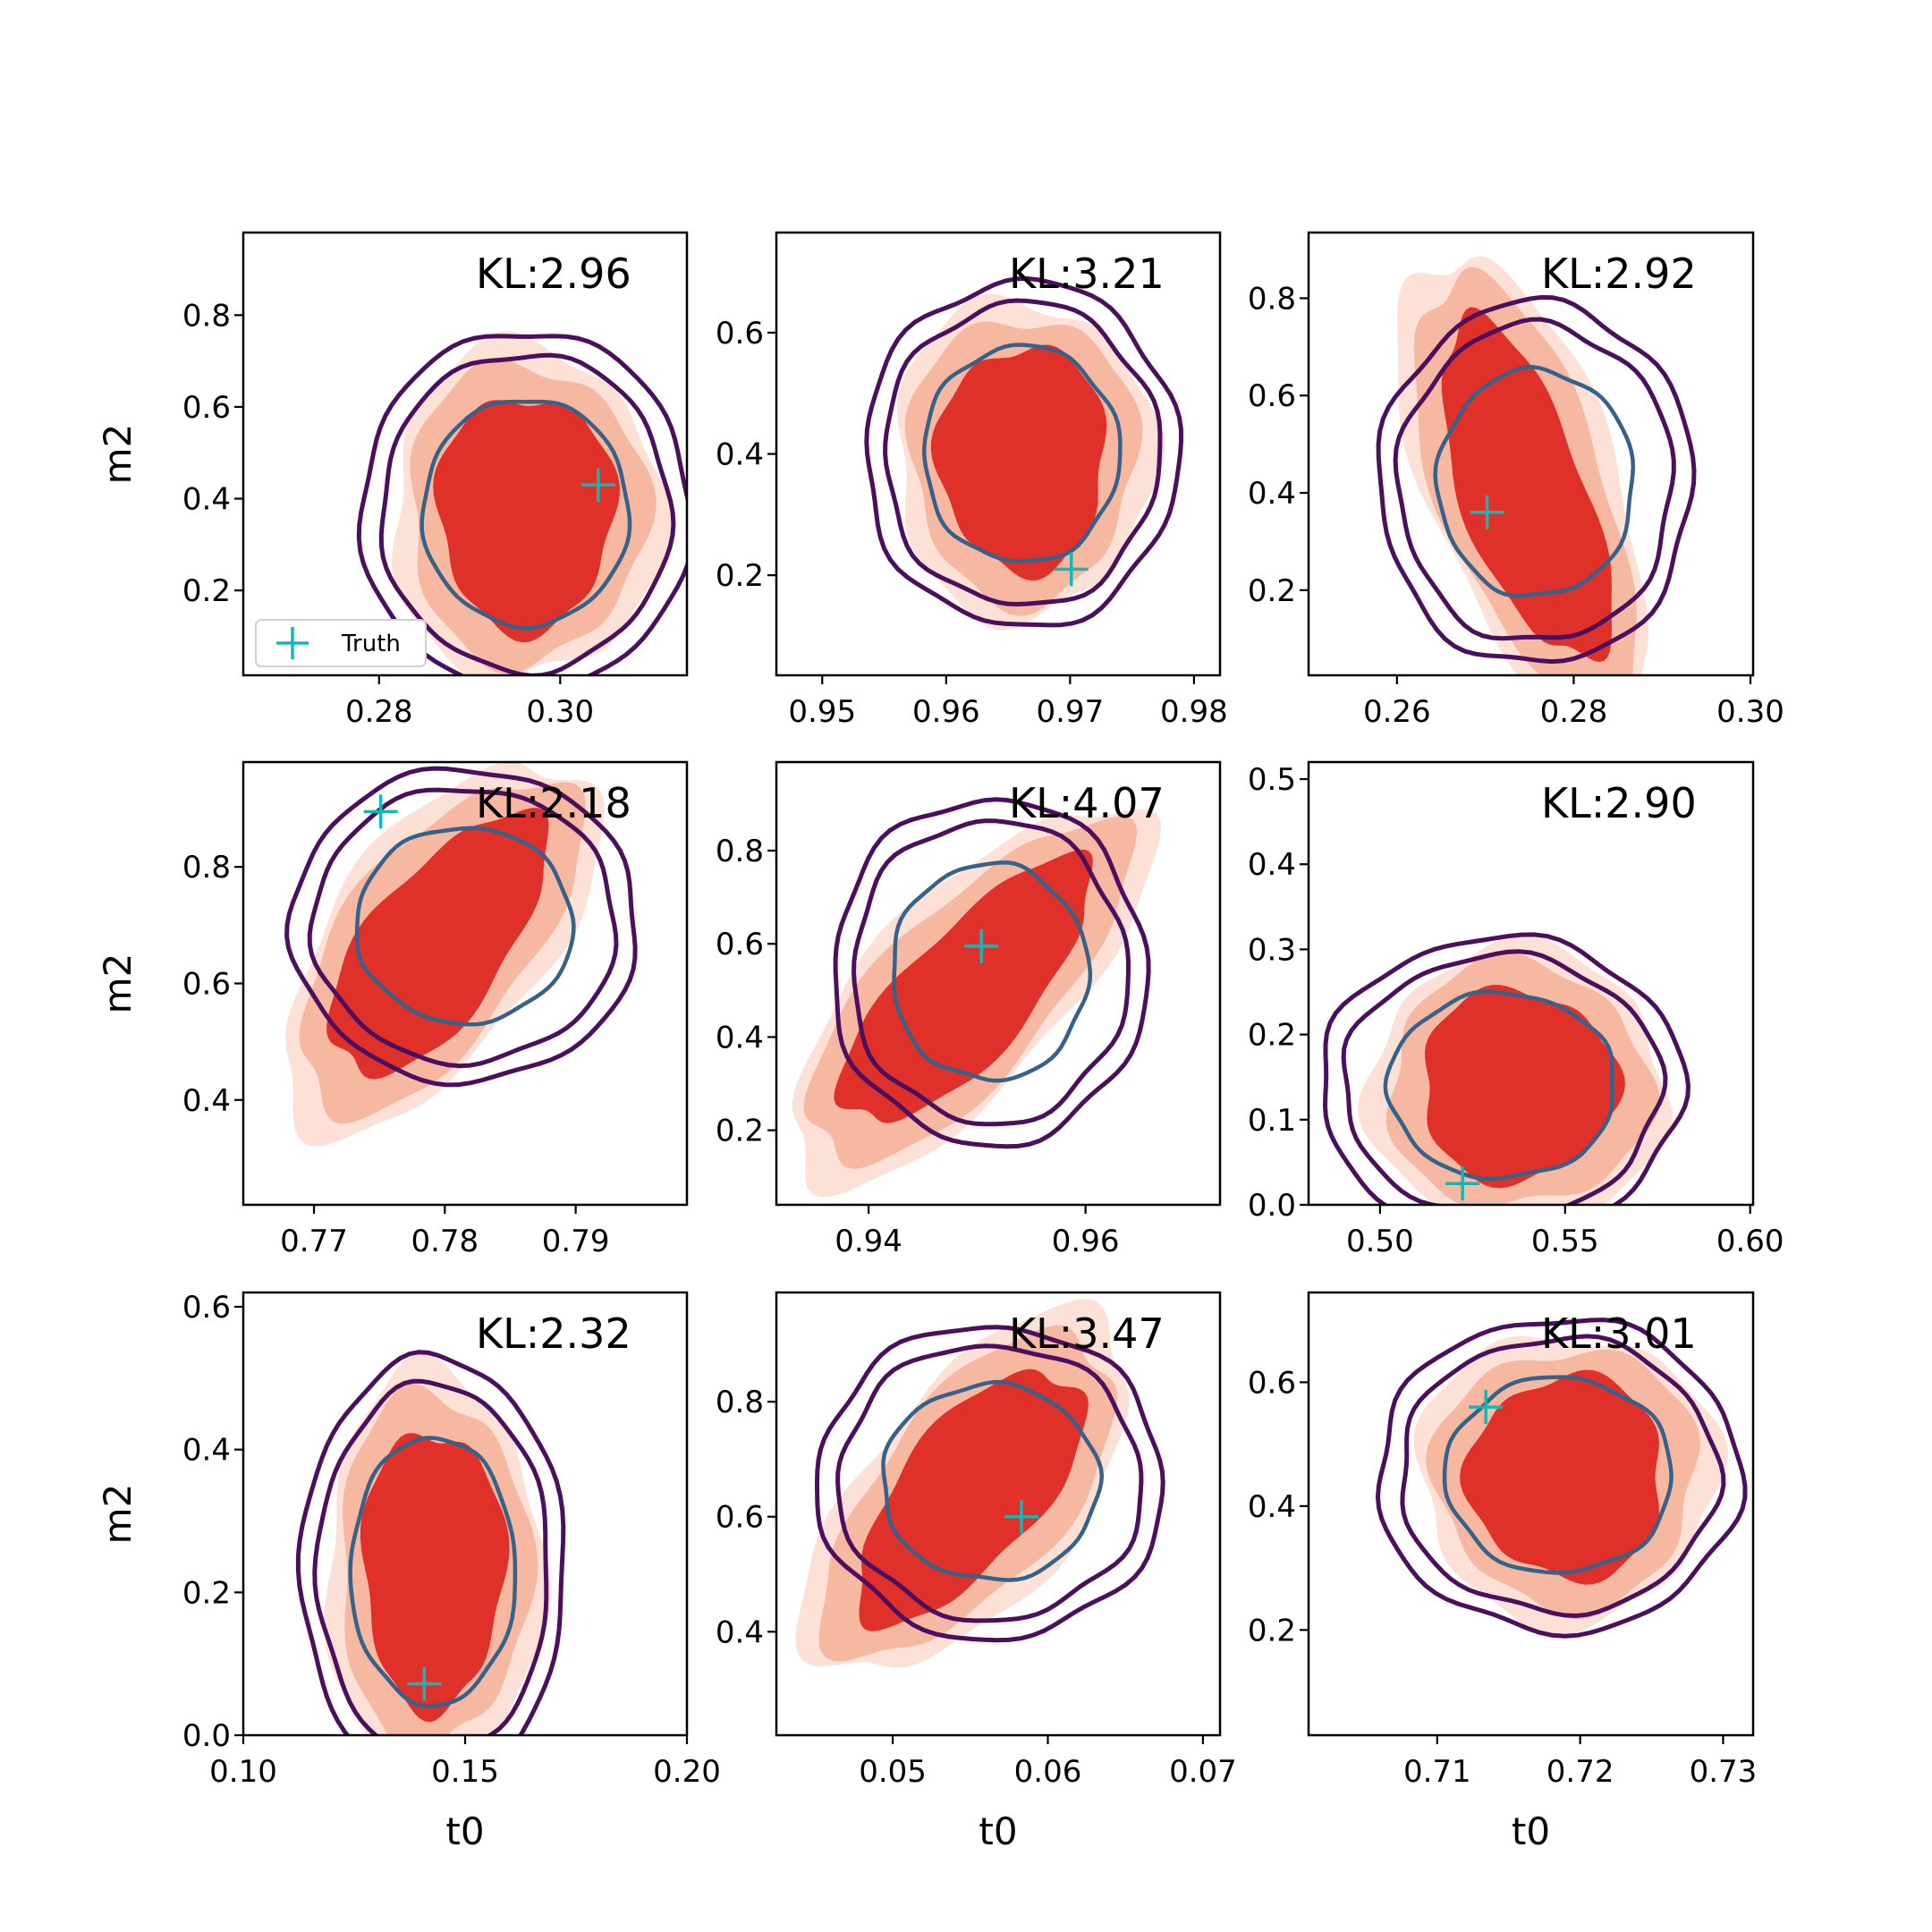  What do you see at coordinates (1397, 712) in the screenshot?
I see `x-tick-label: 0.26` at bounding box center [1397, 712].